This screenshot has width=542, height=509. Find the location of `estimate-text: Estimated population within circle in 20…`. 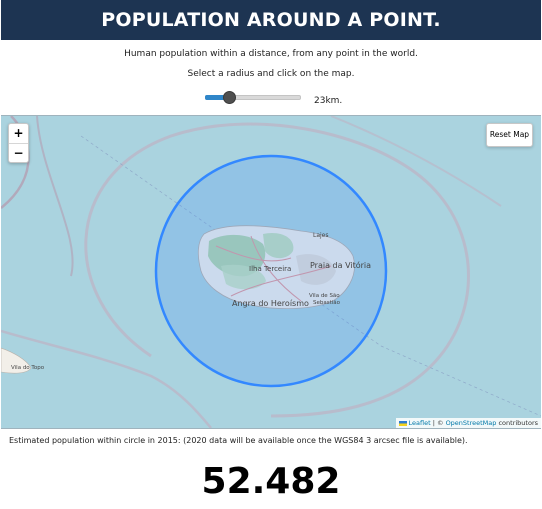

estimate-text: Estimated population within circle in 20… is located at coordinates (238, 440).